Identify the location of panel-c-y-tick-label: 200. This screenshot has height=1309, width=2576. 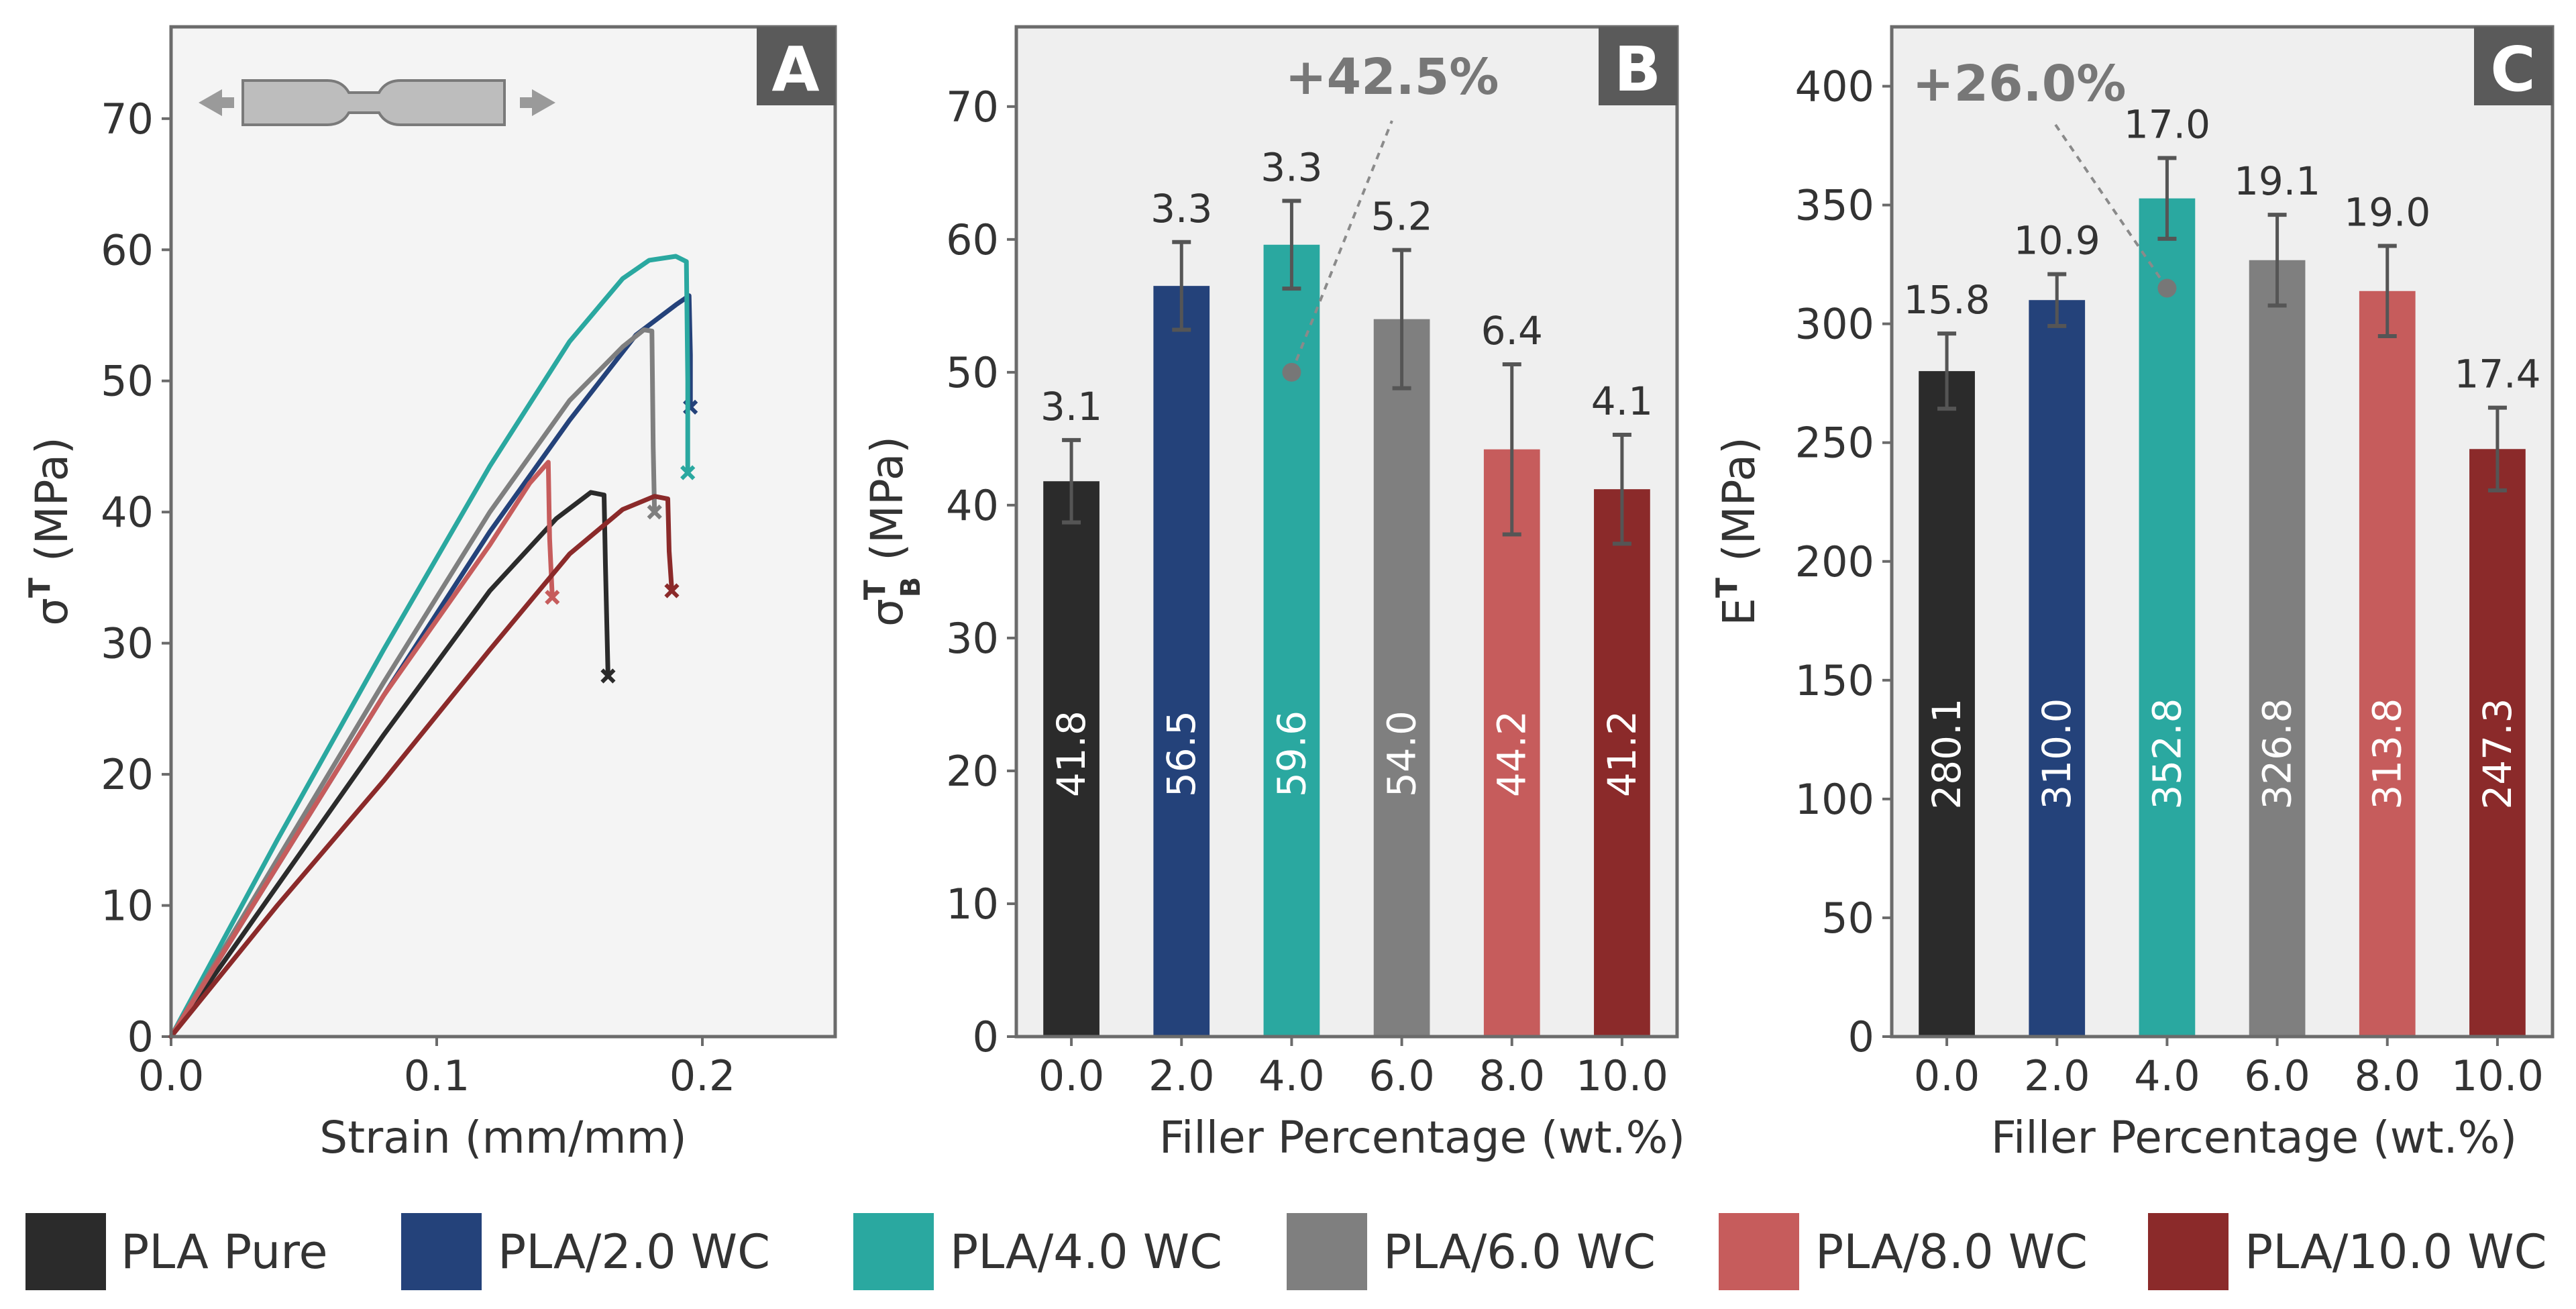
(1834, 561).